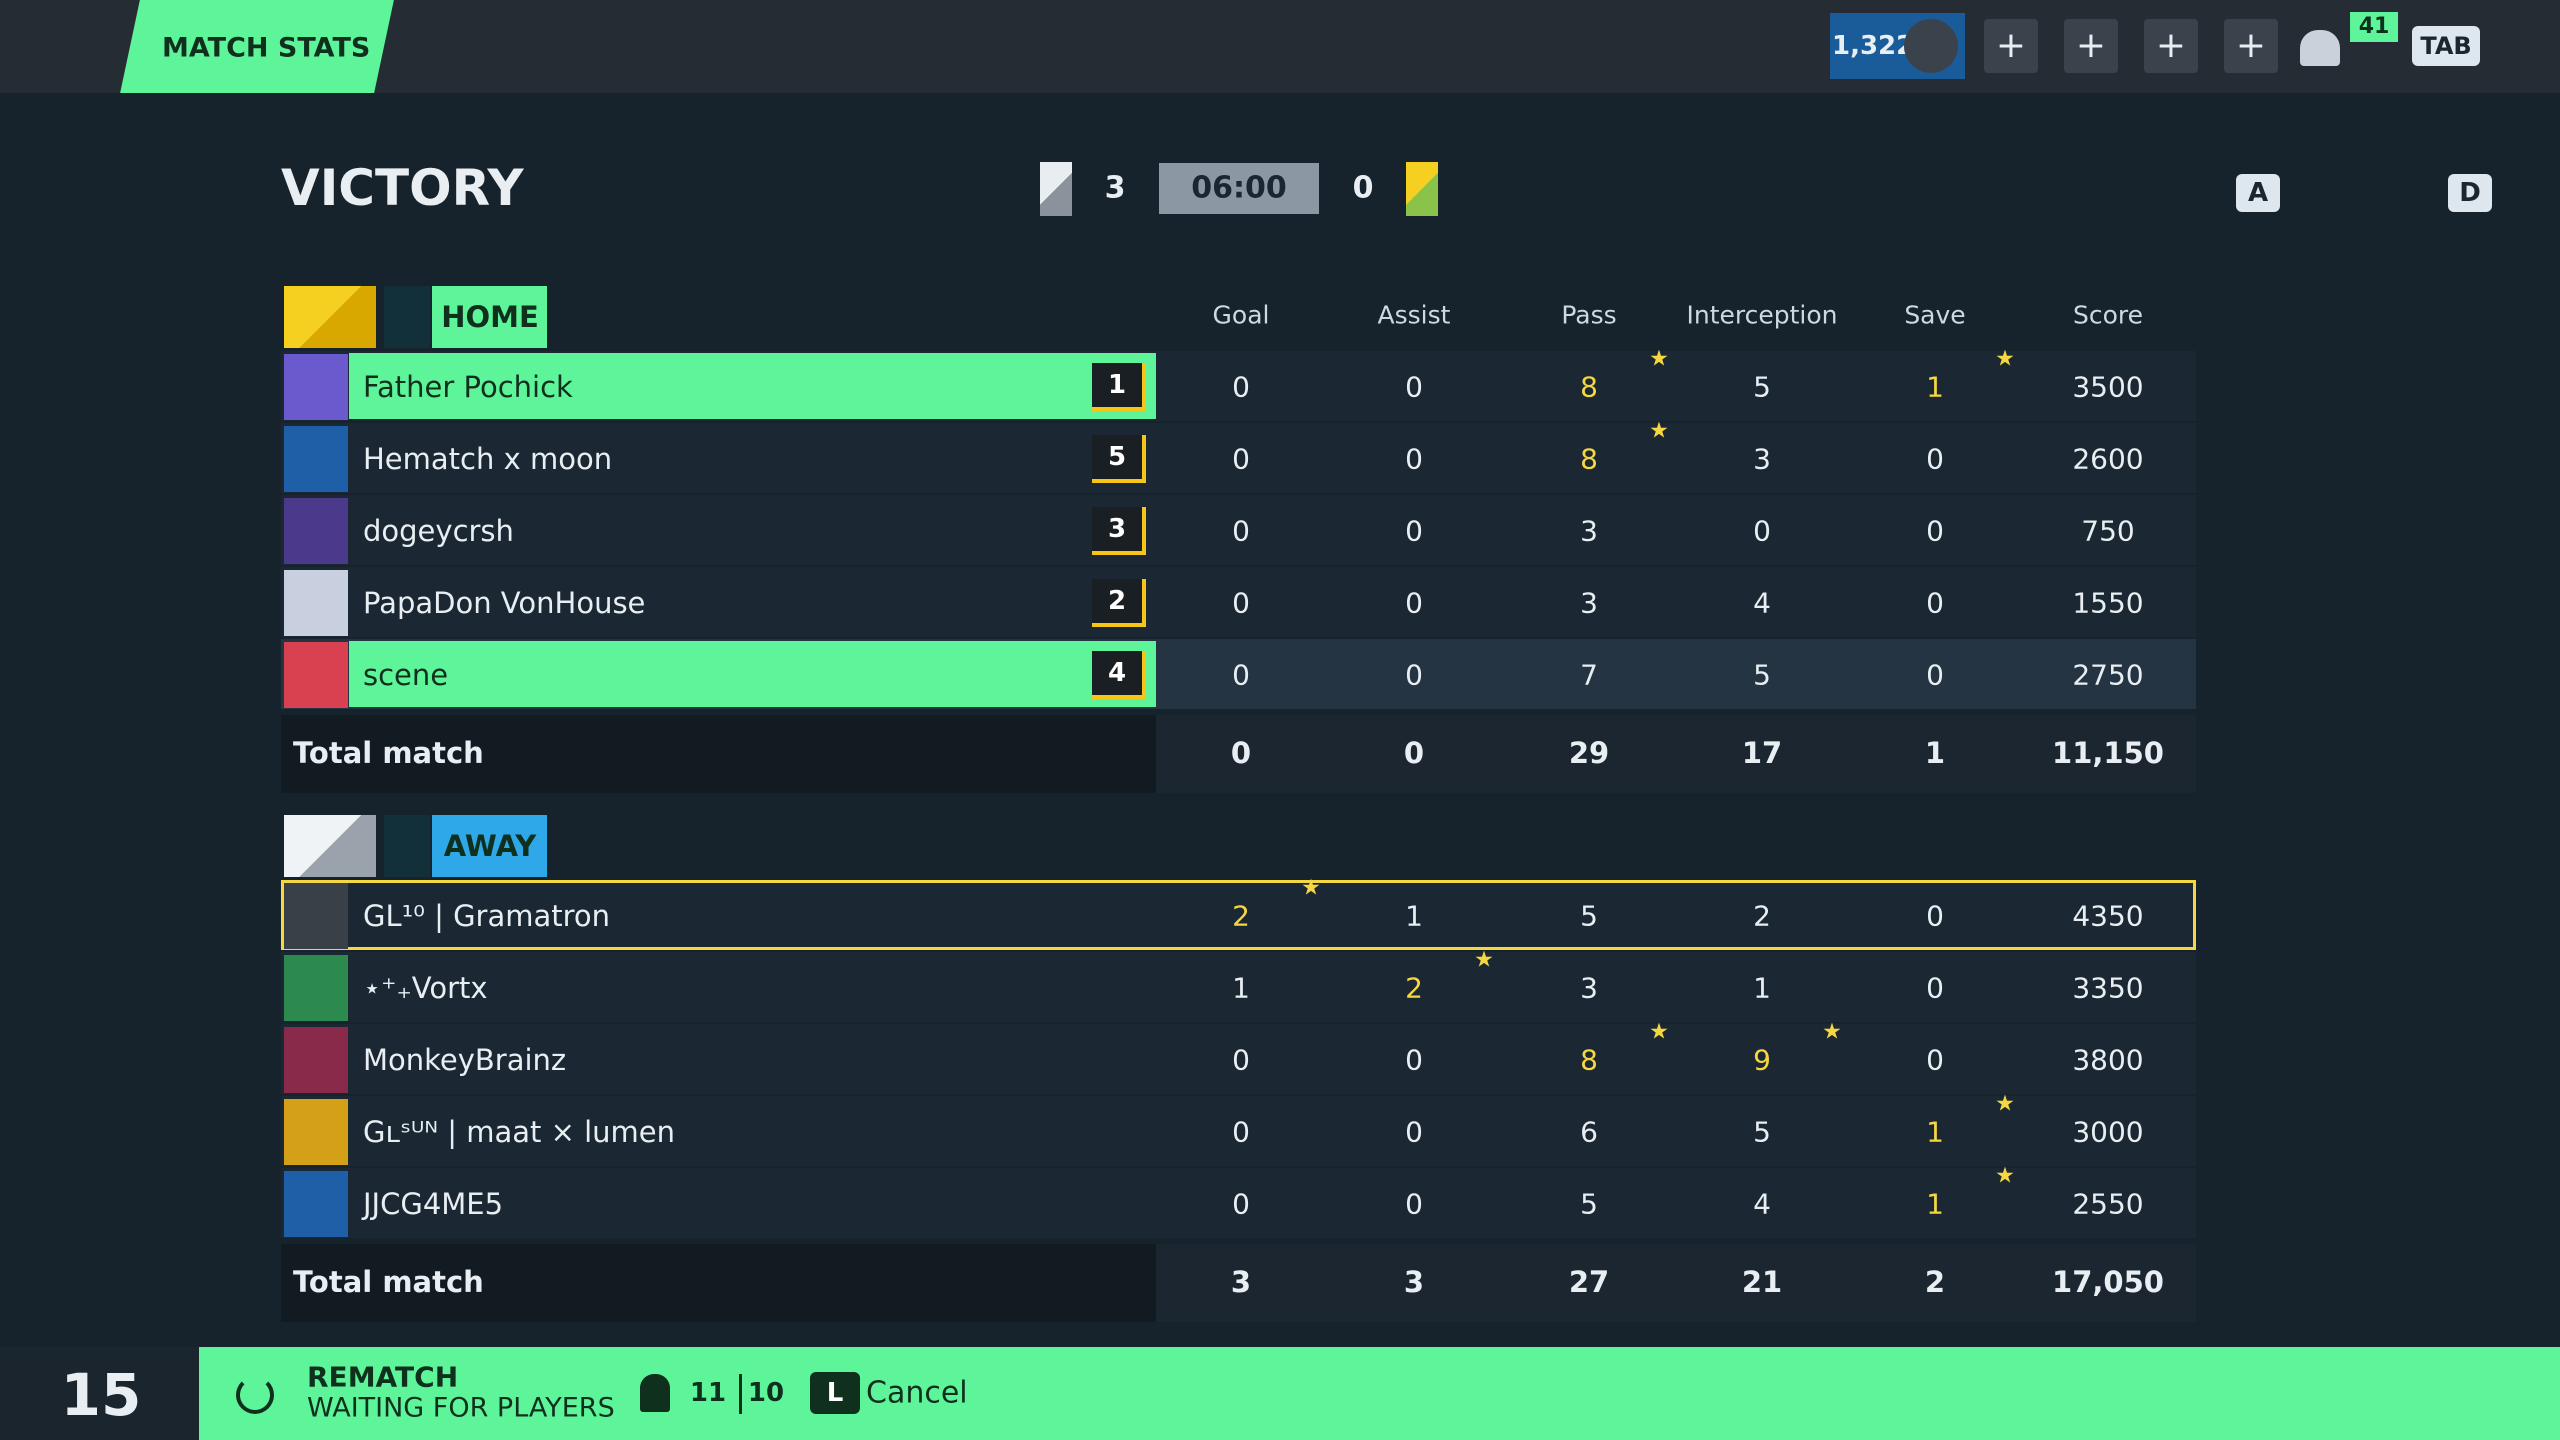 The width and height of the screenshot is (2560, 1440). Describe the element at coordinates (406, 675) in the screenshot. I see `player-name: scene` at that location.